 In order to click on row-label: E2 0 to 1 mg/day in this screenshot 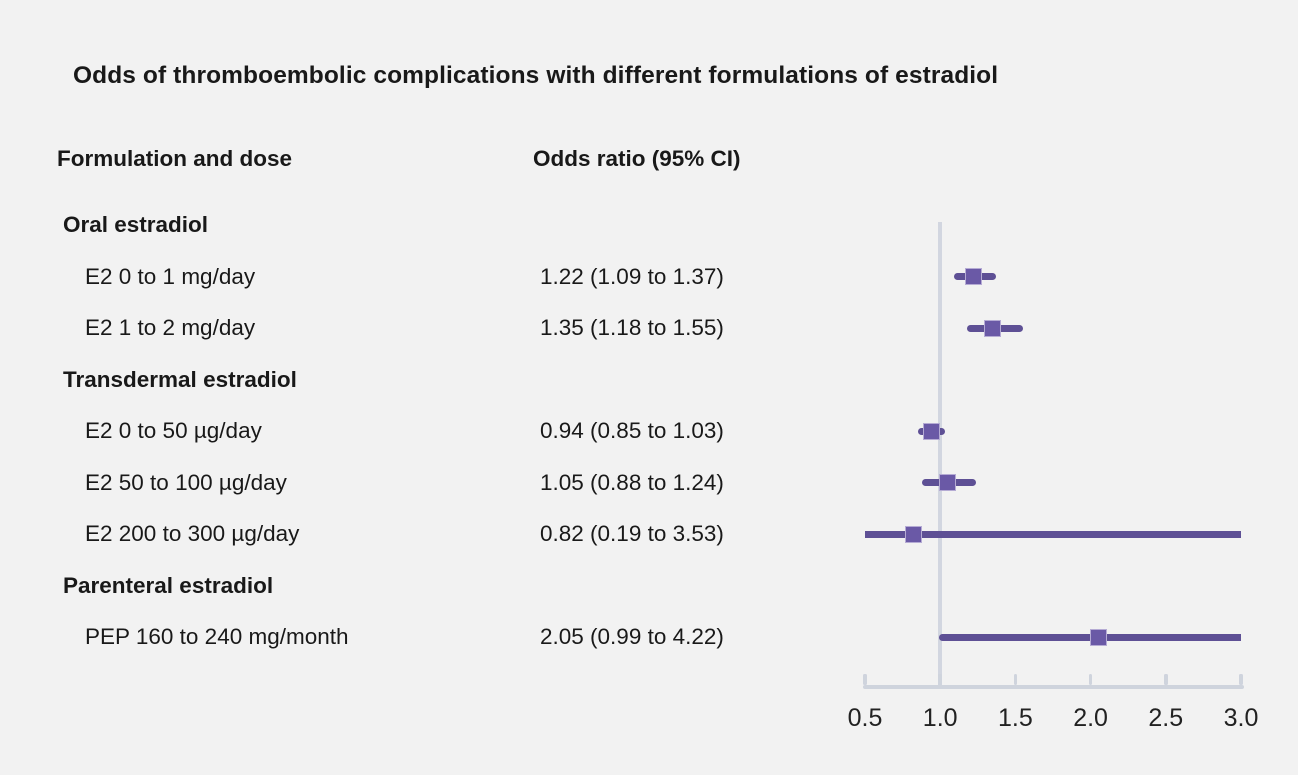, I will do `click(170, 276)`.